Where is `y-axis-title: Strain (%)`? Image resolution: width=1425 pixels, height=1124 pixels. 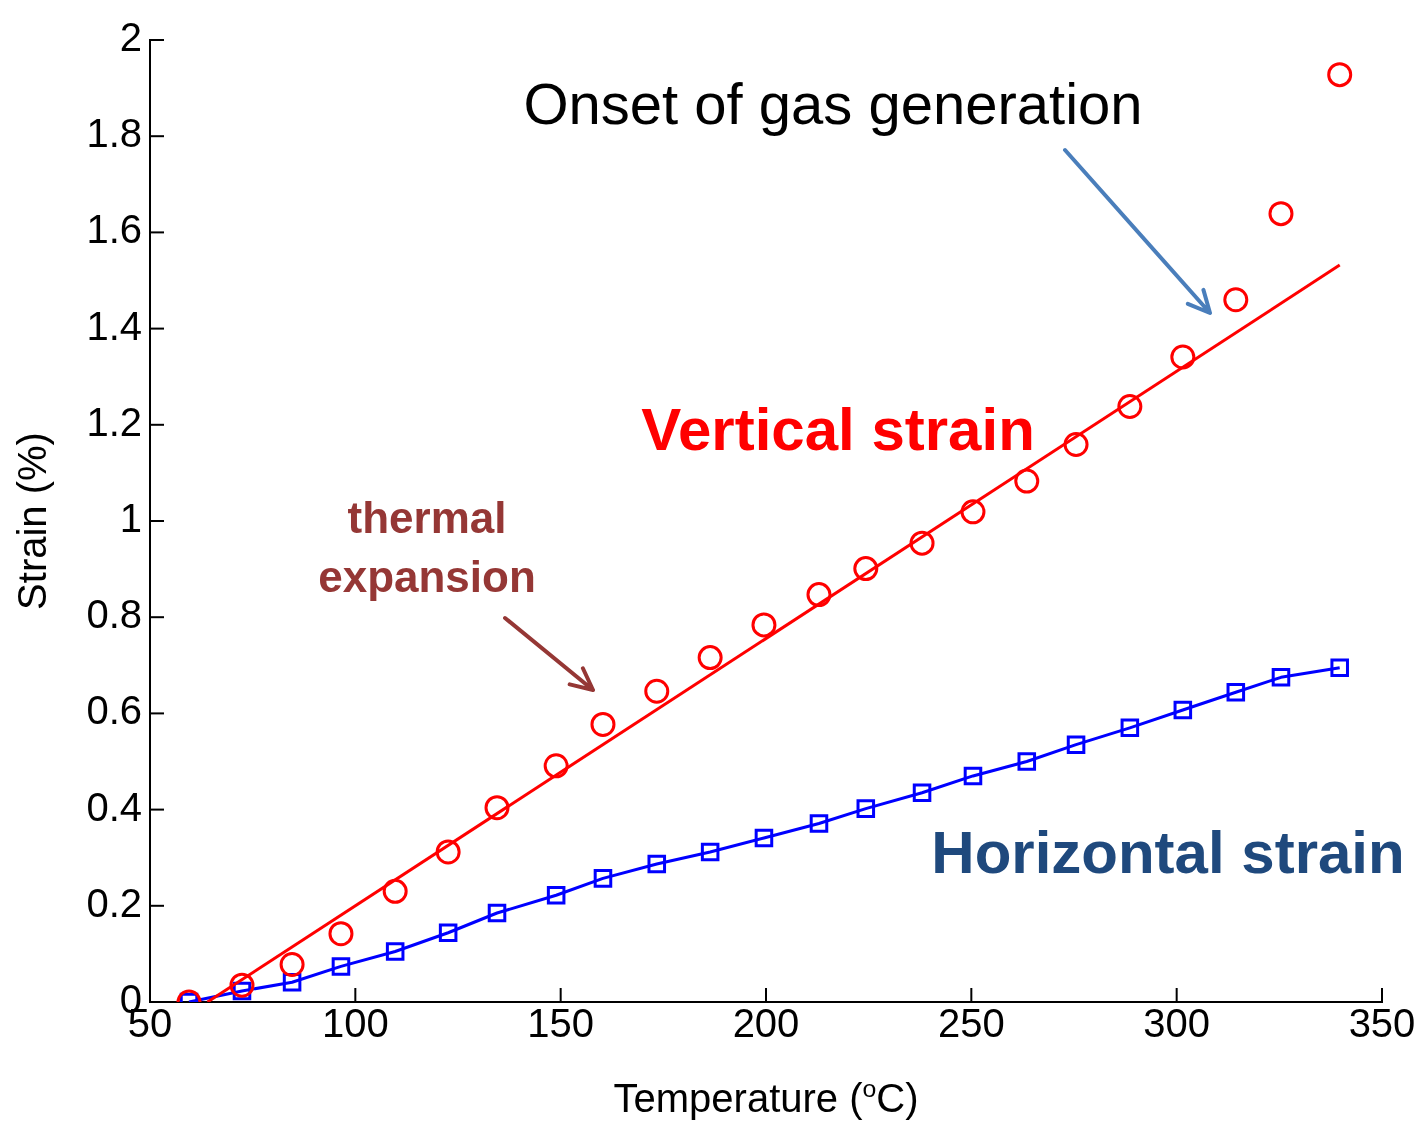 y-axis-title: Strain (%) is located at coordinates (32, 521).